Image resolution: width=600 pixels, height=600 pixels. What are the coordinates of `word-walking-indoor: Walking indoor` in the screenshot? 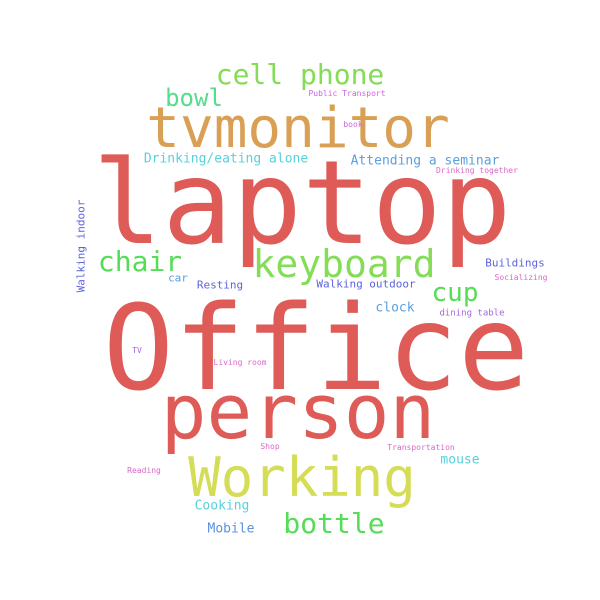 It's located at (81, 246).